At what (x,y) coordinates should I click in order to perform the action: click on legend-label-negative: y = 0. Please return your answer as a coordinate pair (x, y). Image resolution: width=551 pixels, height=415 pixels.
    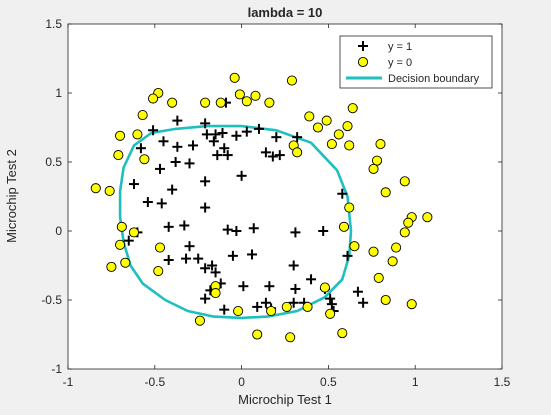
    Looking at the image, I should click on (400, 63).